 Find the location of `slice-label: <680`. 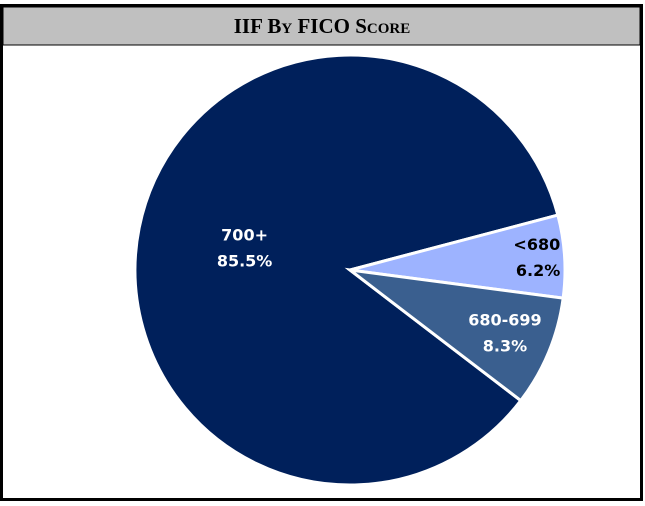

slice-label: <680 is located at coordinates (536, 244).